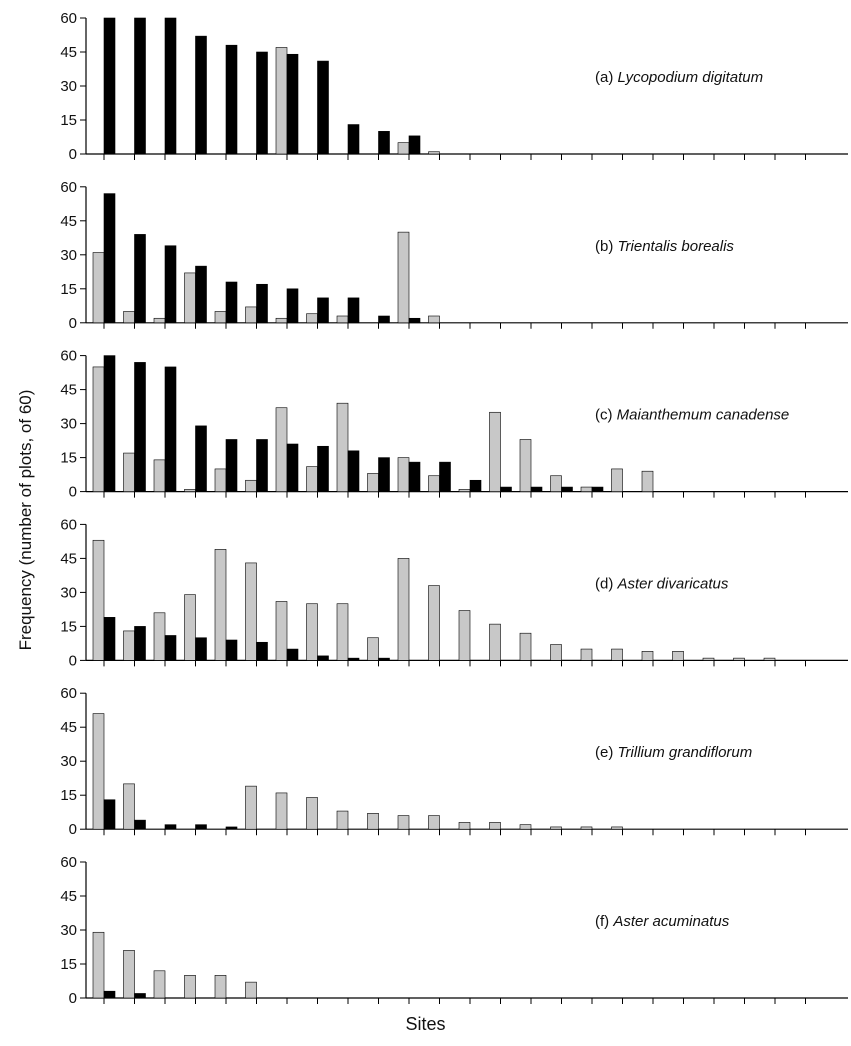 The width and height of the screenshot is (851, 1046). What do you see at coordinates (604, 921) in the screenshot?
I see `panel-title-prefix: (f)` at bounding box center [604, 921].